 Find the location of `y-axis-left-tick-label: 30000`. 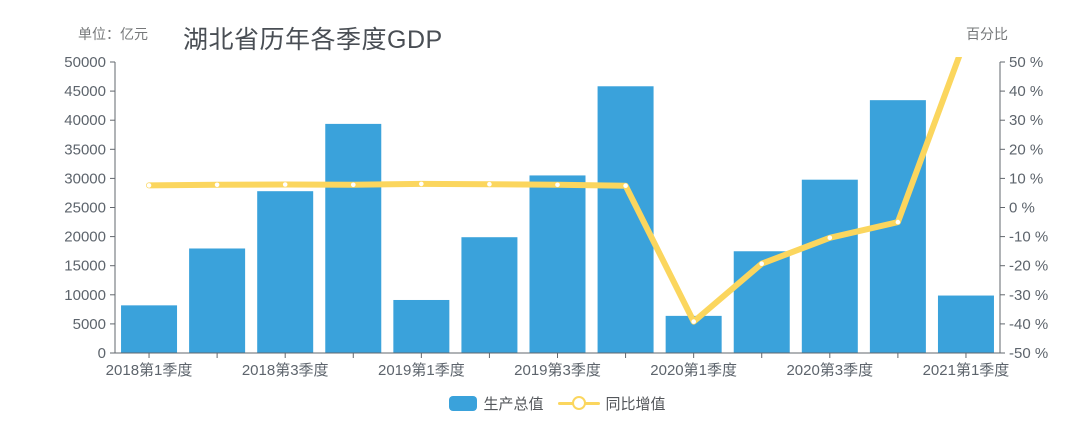

y-axis-left-tick-label: 30000 is located at coordinates (85, 178).